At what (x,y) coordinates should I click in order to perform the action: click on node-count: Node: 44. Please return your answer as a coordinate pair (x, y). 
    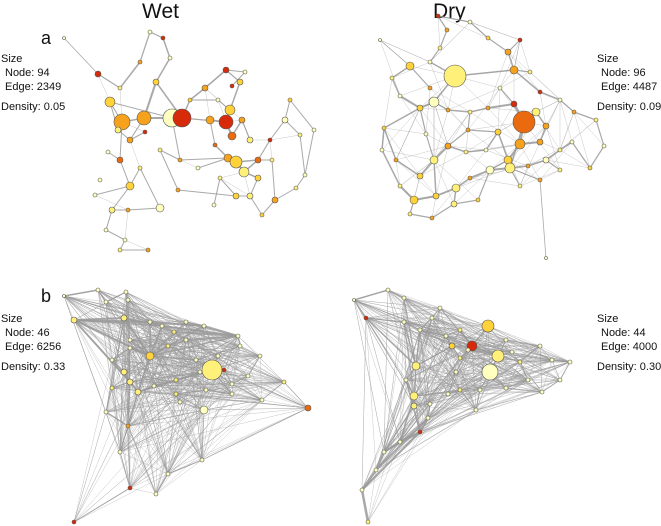
    Looking at the image, I should click on (623, 333).